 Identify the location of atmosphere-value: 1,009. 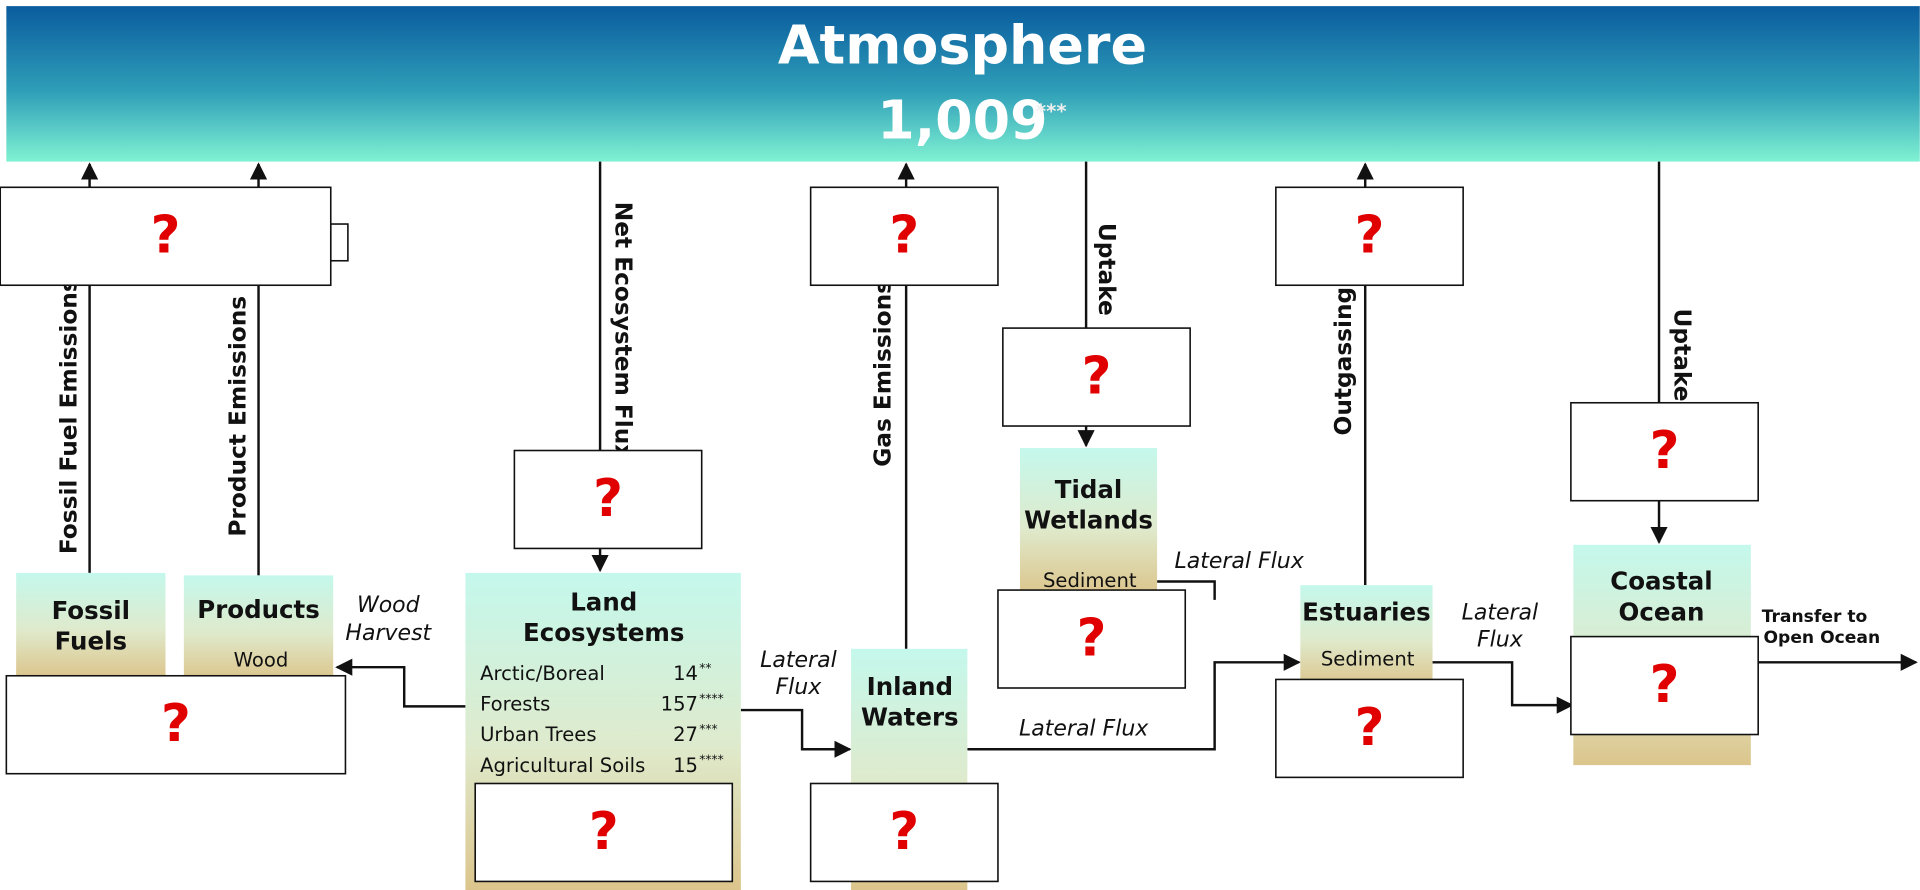
(962, 119).